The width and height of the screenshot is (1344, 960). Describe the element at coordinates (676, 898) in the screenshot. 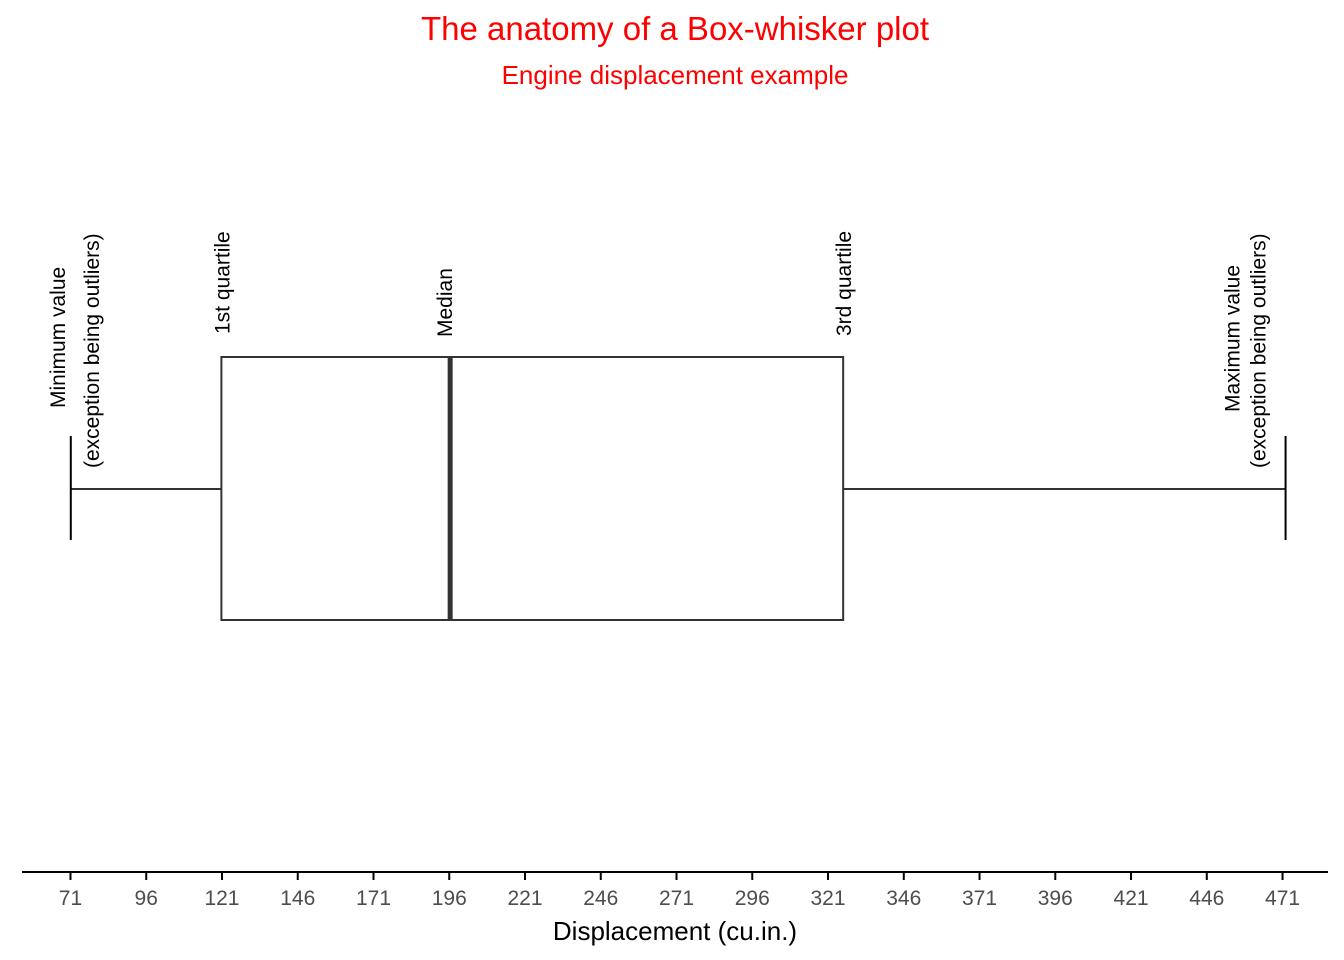

I see `x-tick-label: 271` at that location.